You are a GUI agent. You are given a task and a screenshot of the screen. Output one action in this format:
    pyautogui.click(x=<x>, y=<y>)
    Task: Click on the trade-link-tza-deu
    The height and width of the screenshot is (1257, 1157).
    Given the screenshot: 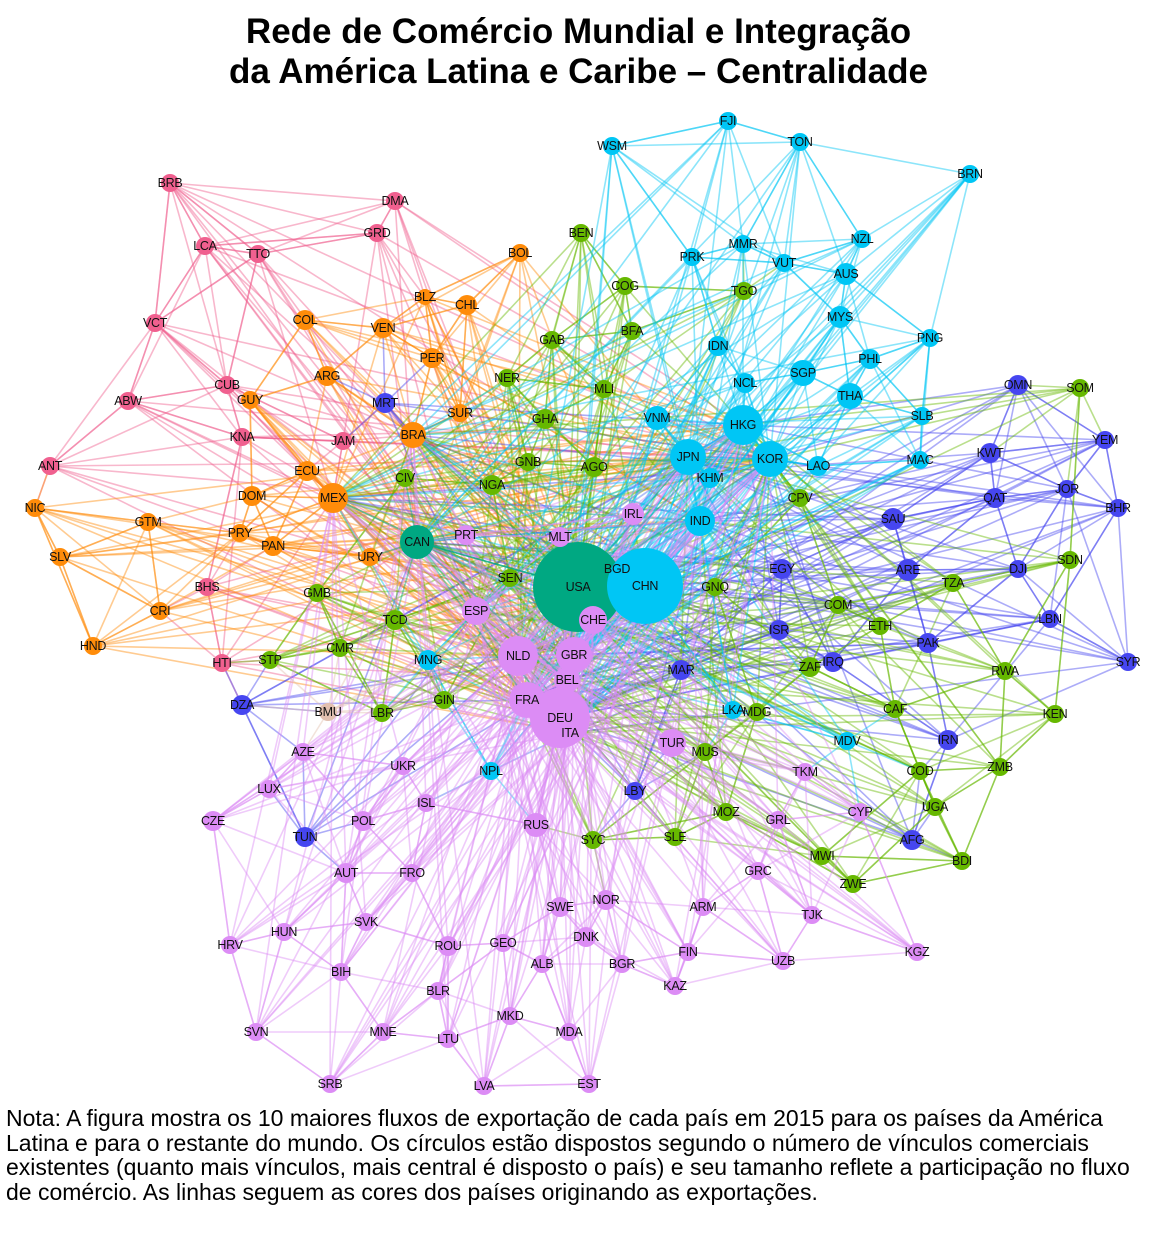 What is the action you would take?
    pyautogui.click(x=756, y=650)
    